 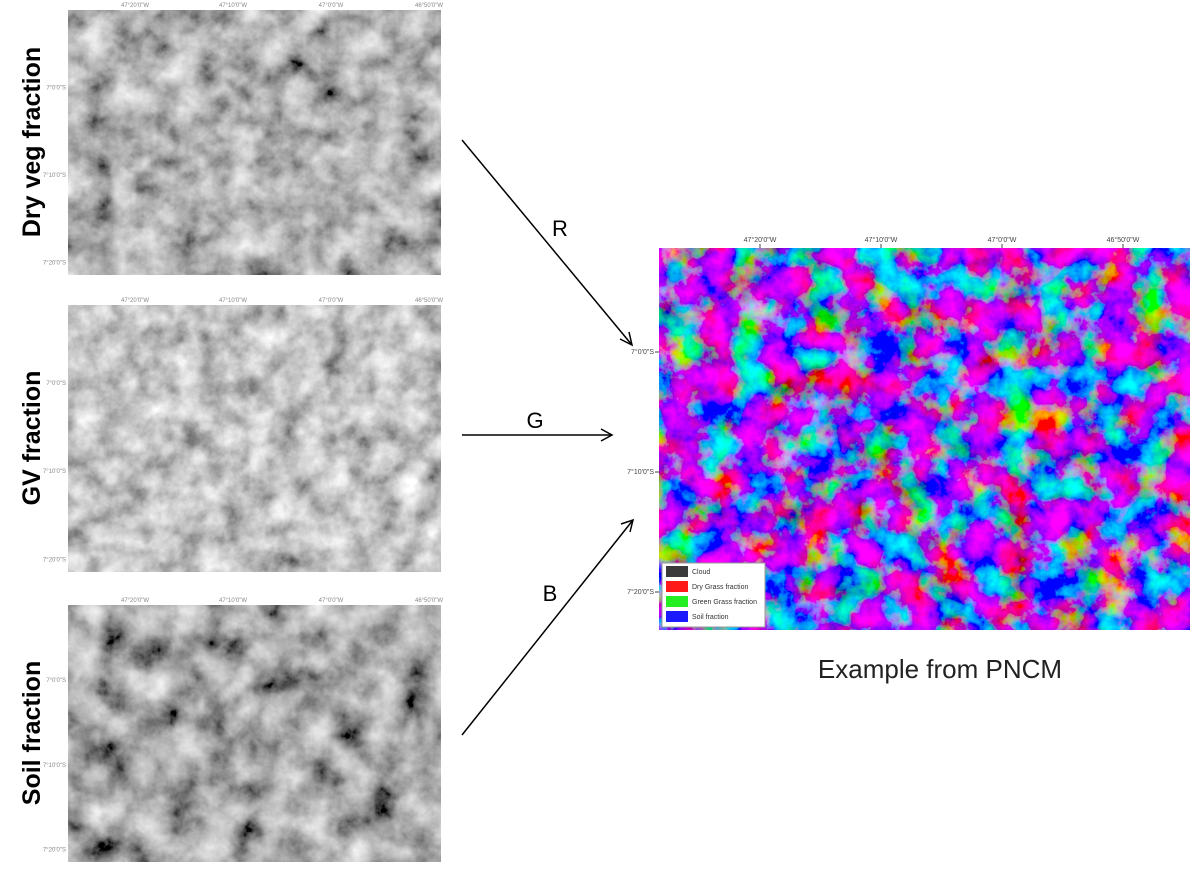 I want to click on dry-veg-image, so click(x=254, y=142).